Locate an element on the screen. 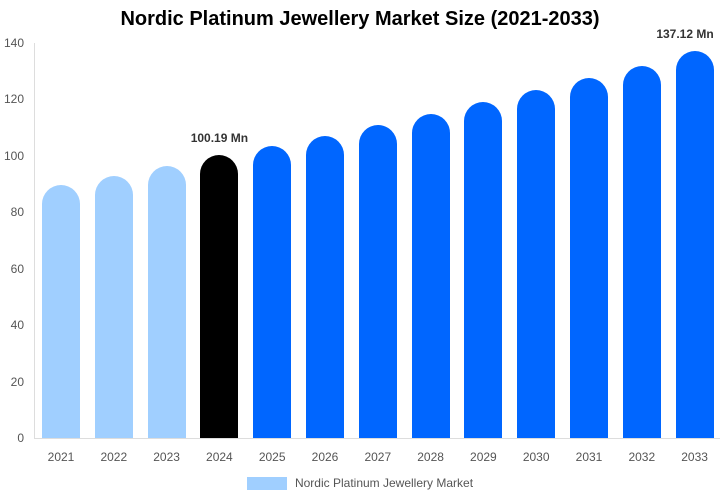 Image resolution: width=720 pixels, height=500 pixels. legend-swatch is located at coordinates (266, 483).